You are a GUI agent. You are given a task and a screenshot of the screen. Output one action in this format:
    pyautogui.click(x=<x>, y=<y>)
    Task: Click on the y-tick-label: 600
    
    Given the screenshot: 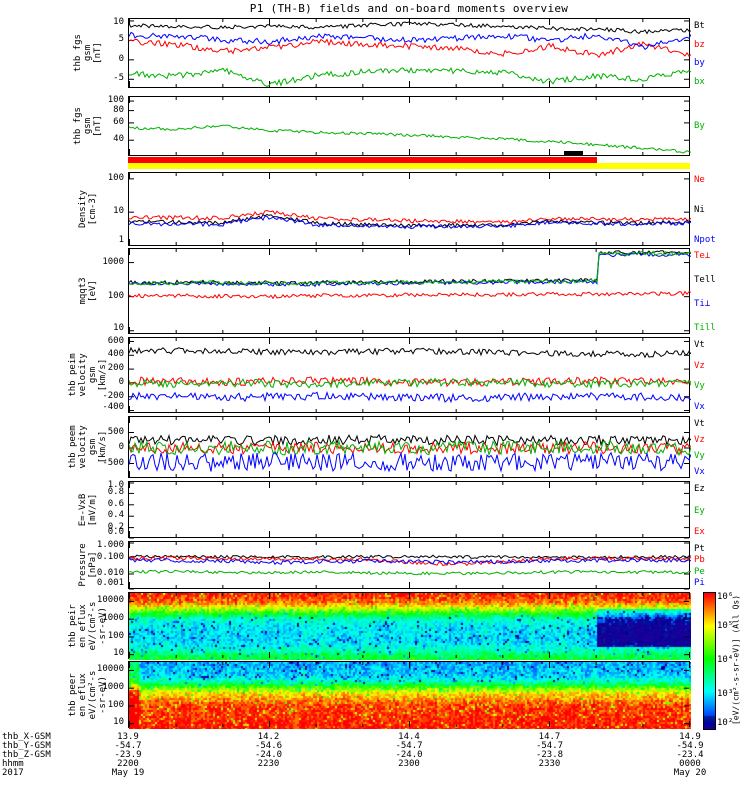 What is the action you would take?
    pyautogui.click(x=115, y=341)
    